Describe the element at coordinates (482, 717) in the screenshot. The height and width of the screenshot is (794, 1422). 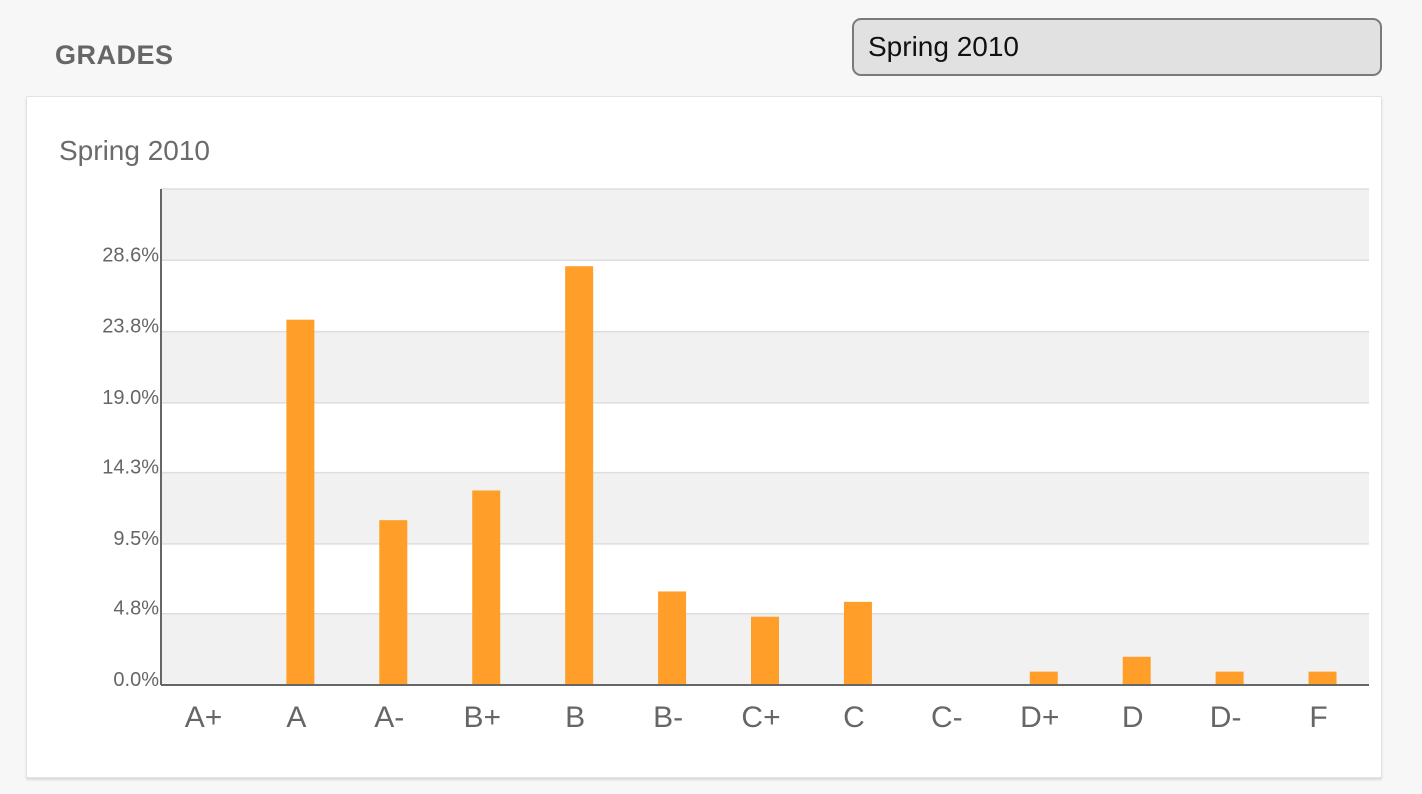
I see `x-tick-label: B+` at that location.